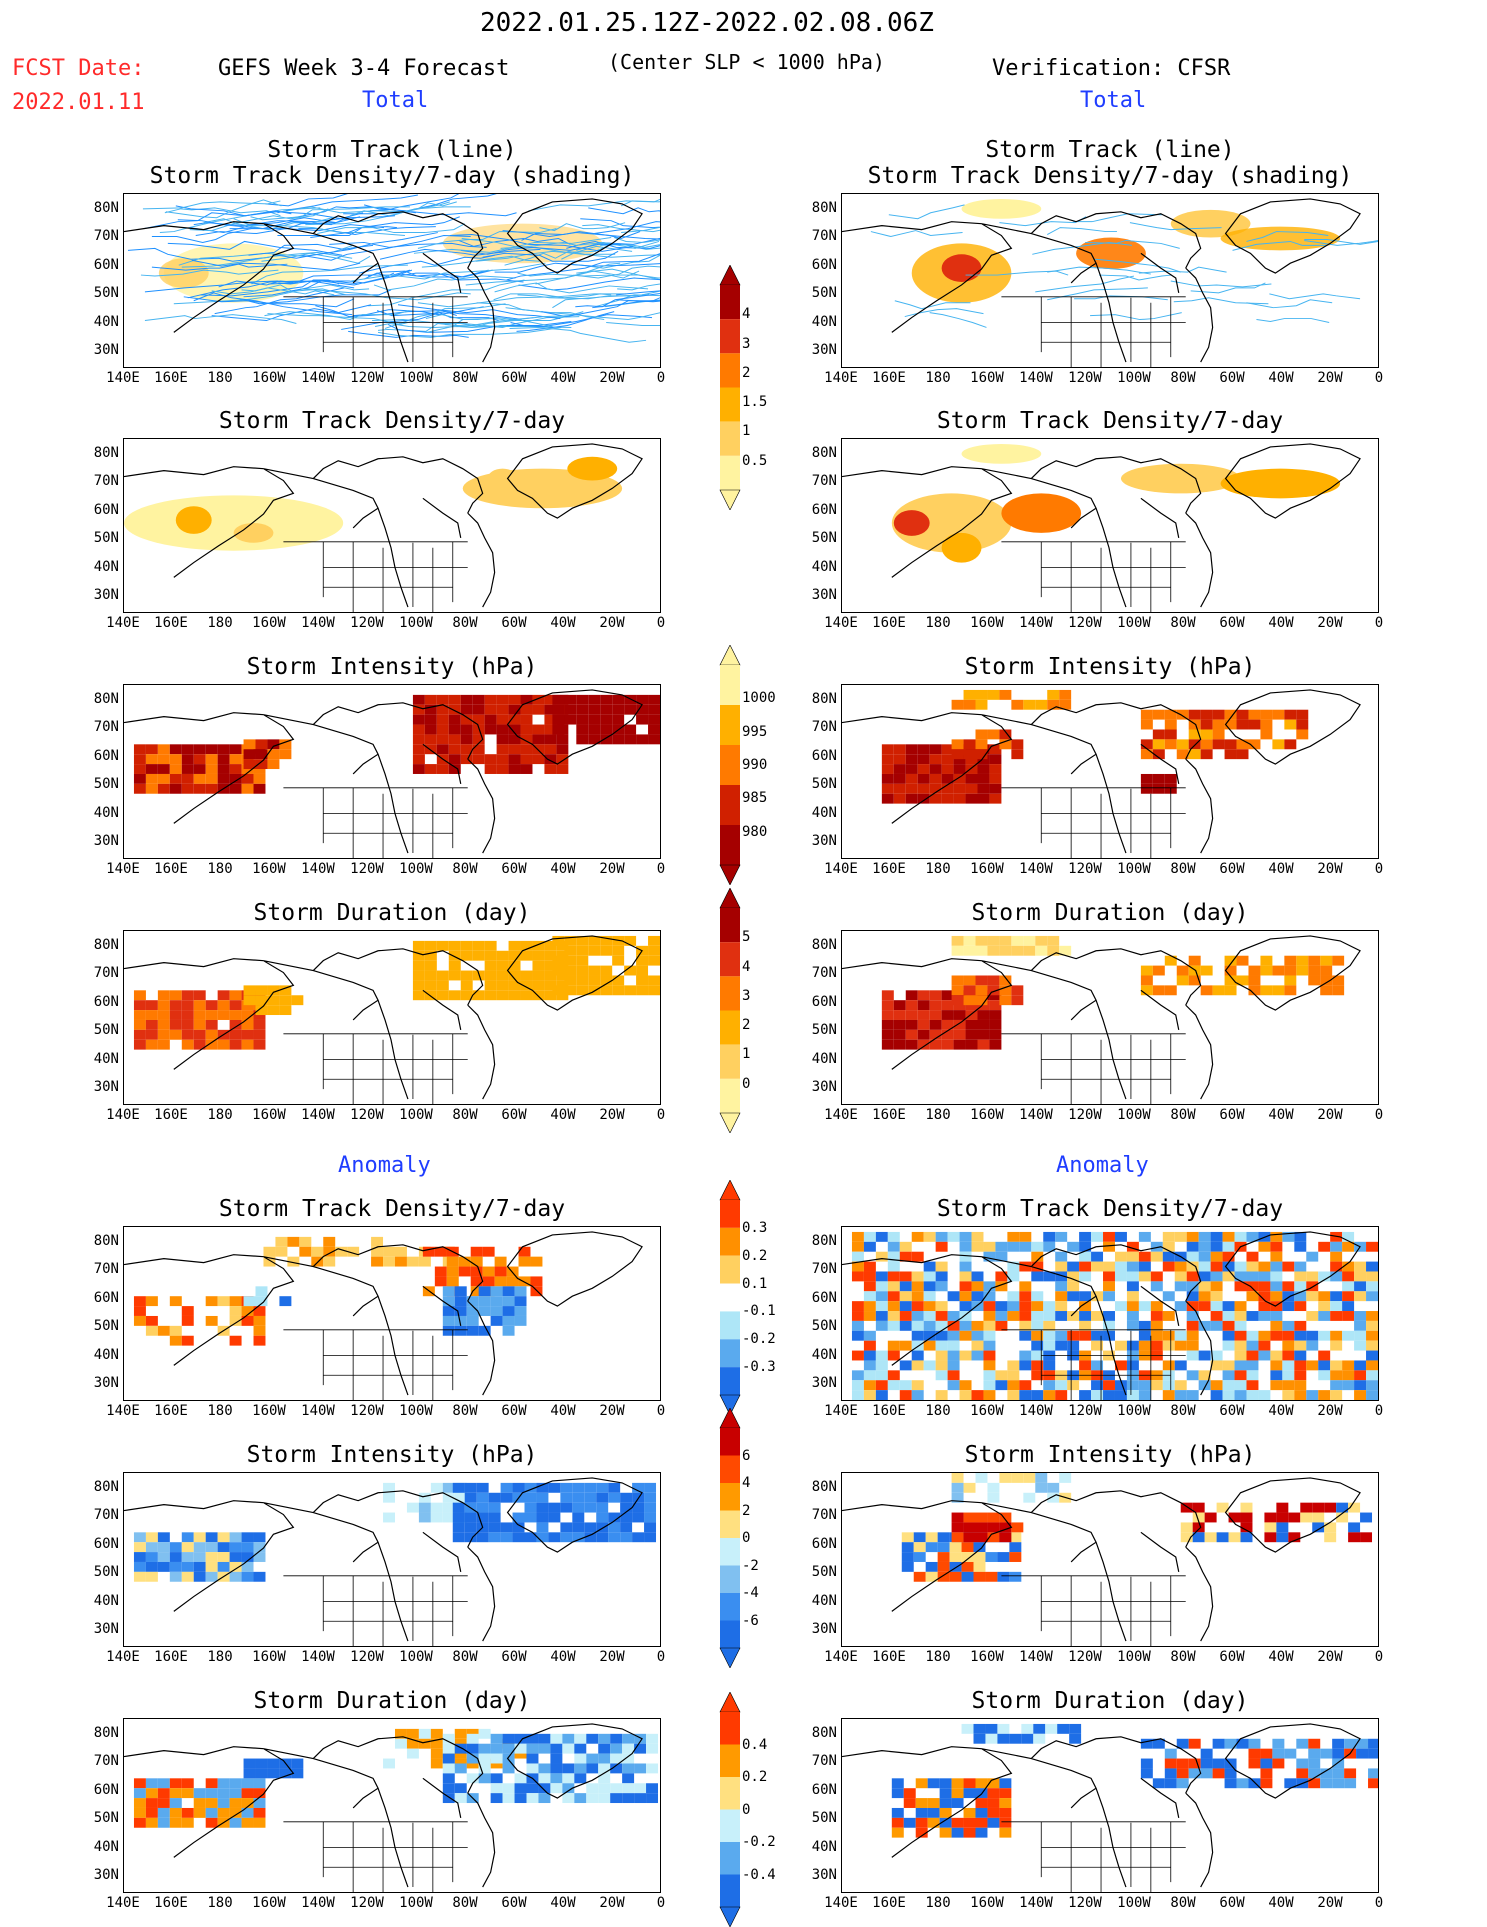 This screenshot has height=1927, width=1487. I want to click on lat-tick-label: 70N, so click(106, 727).